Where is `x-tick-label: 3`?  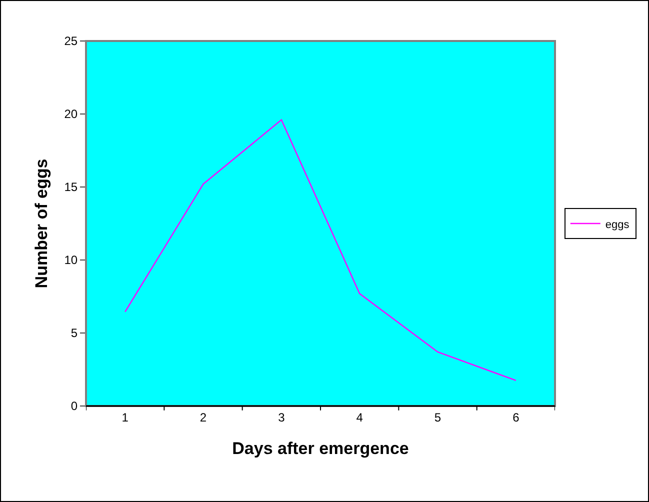 x-tick-label: 3 is located at coordinates (282, 417).